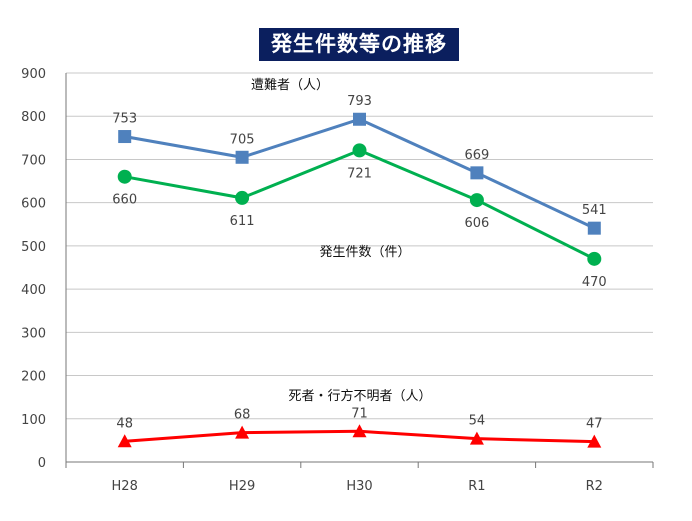 The height and width of the screenshot is (521, 692). What do you see at coordinates (33, 117) in the screenshot?
I see `y-tick-label: 800` at bounding box center [33, 117].